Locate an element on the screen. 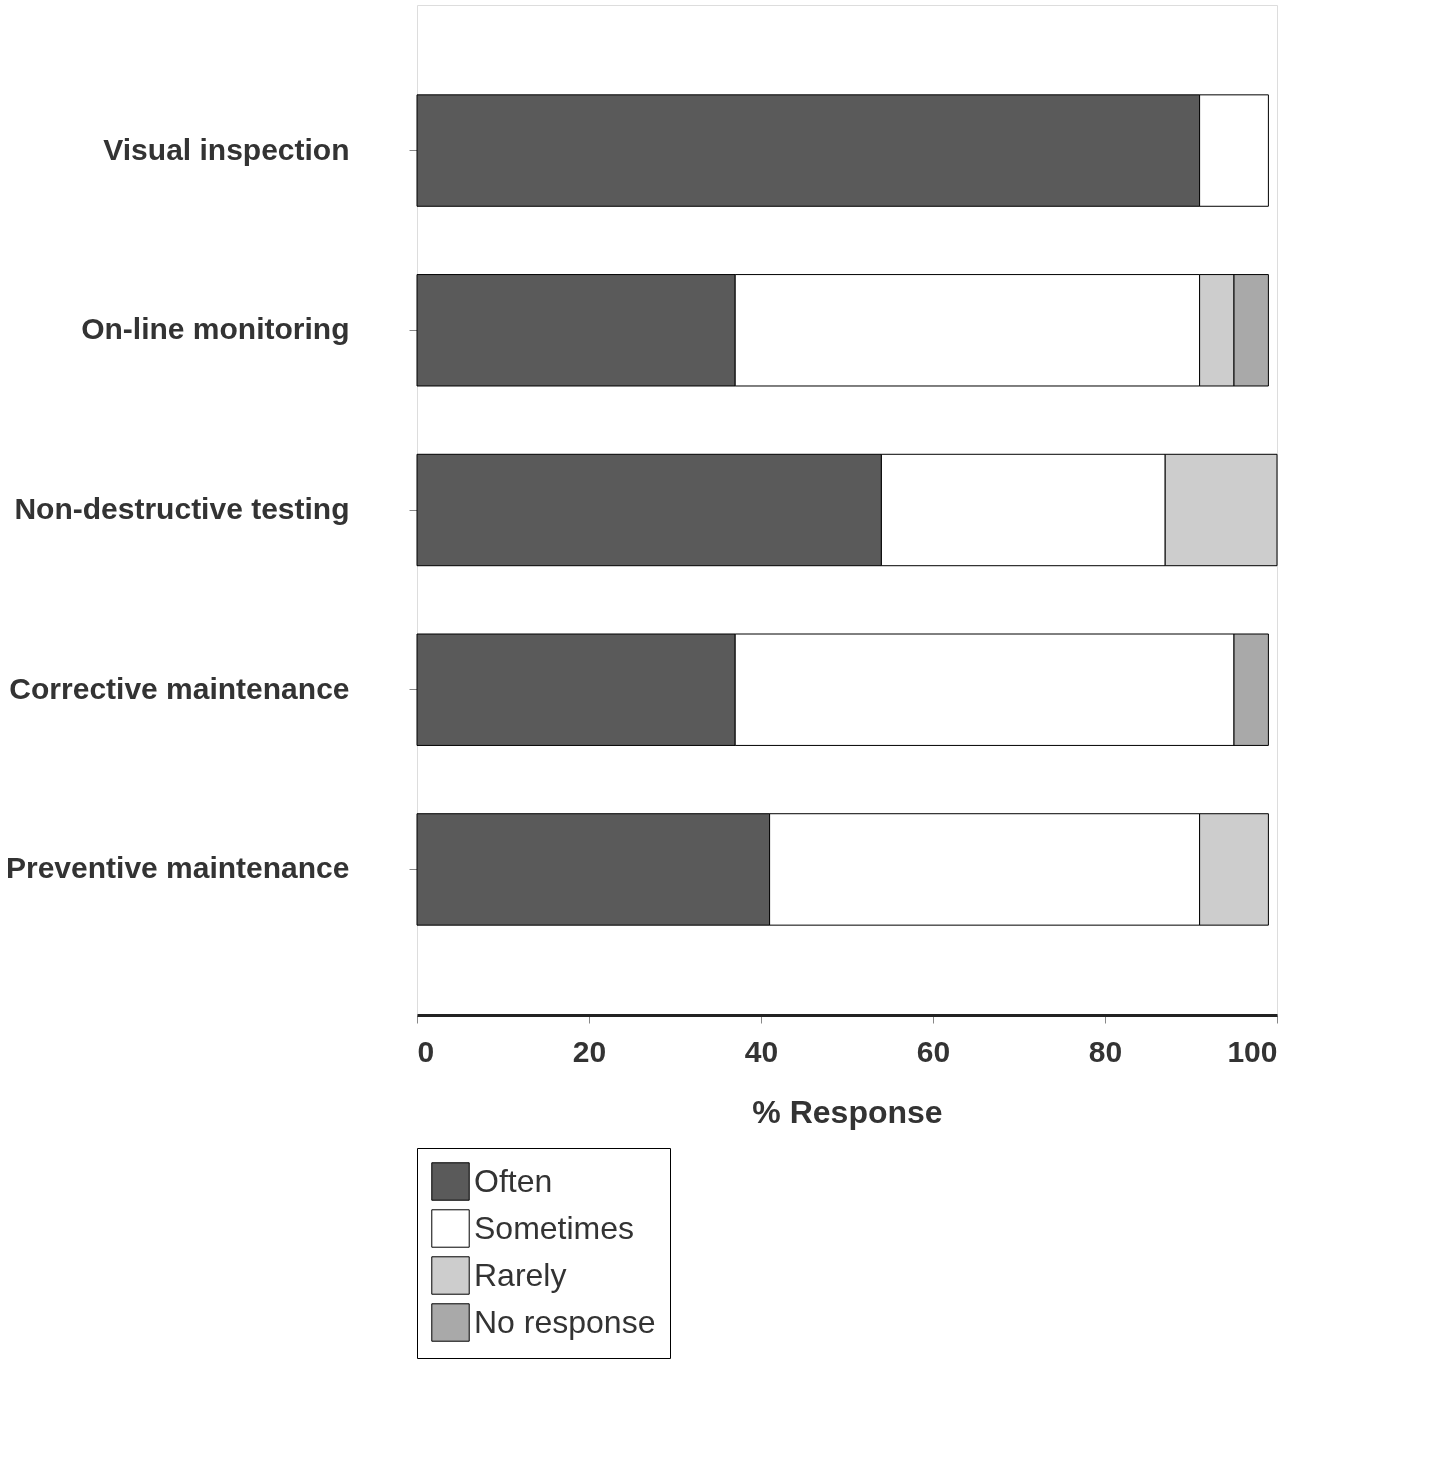 The width and height of the screenshot is (1429, 1465). y-tick-label: Non-destructive testing is located at coordinates (182, 508).